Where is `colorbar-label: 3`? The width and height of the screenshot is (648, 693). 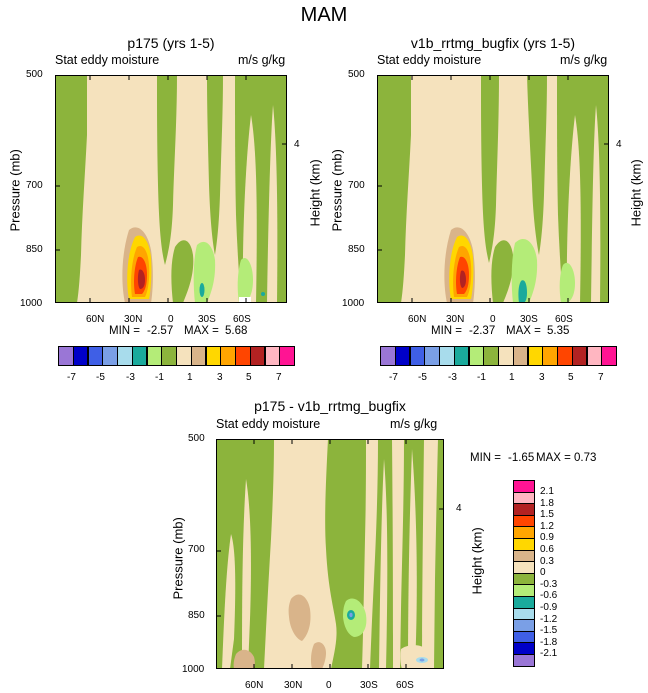
colorbar-label: 3 is located at coordinates (220, 377).